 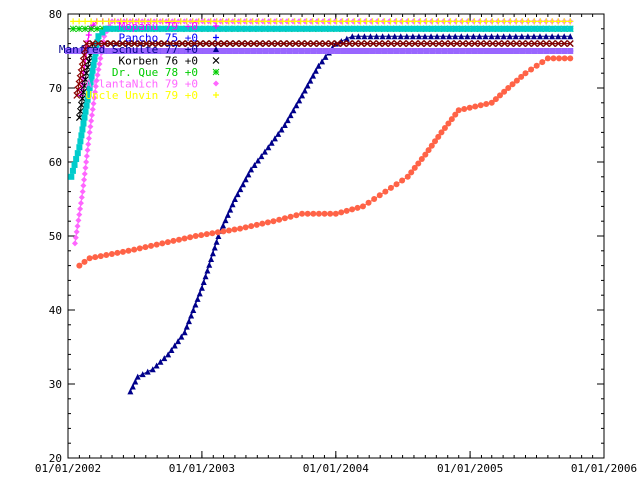 I want to click on y-tick-label: 60, so click(x=55, y=162).